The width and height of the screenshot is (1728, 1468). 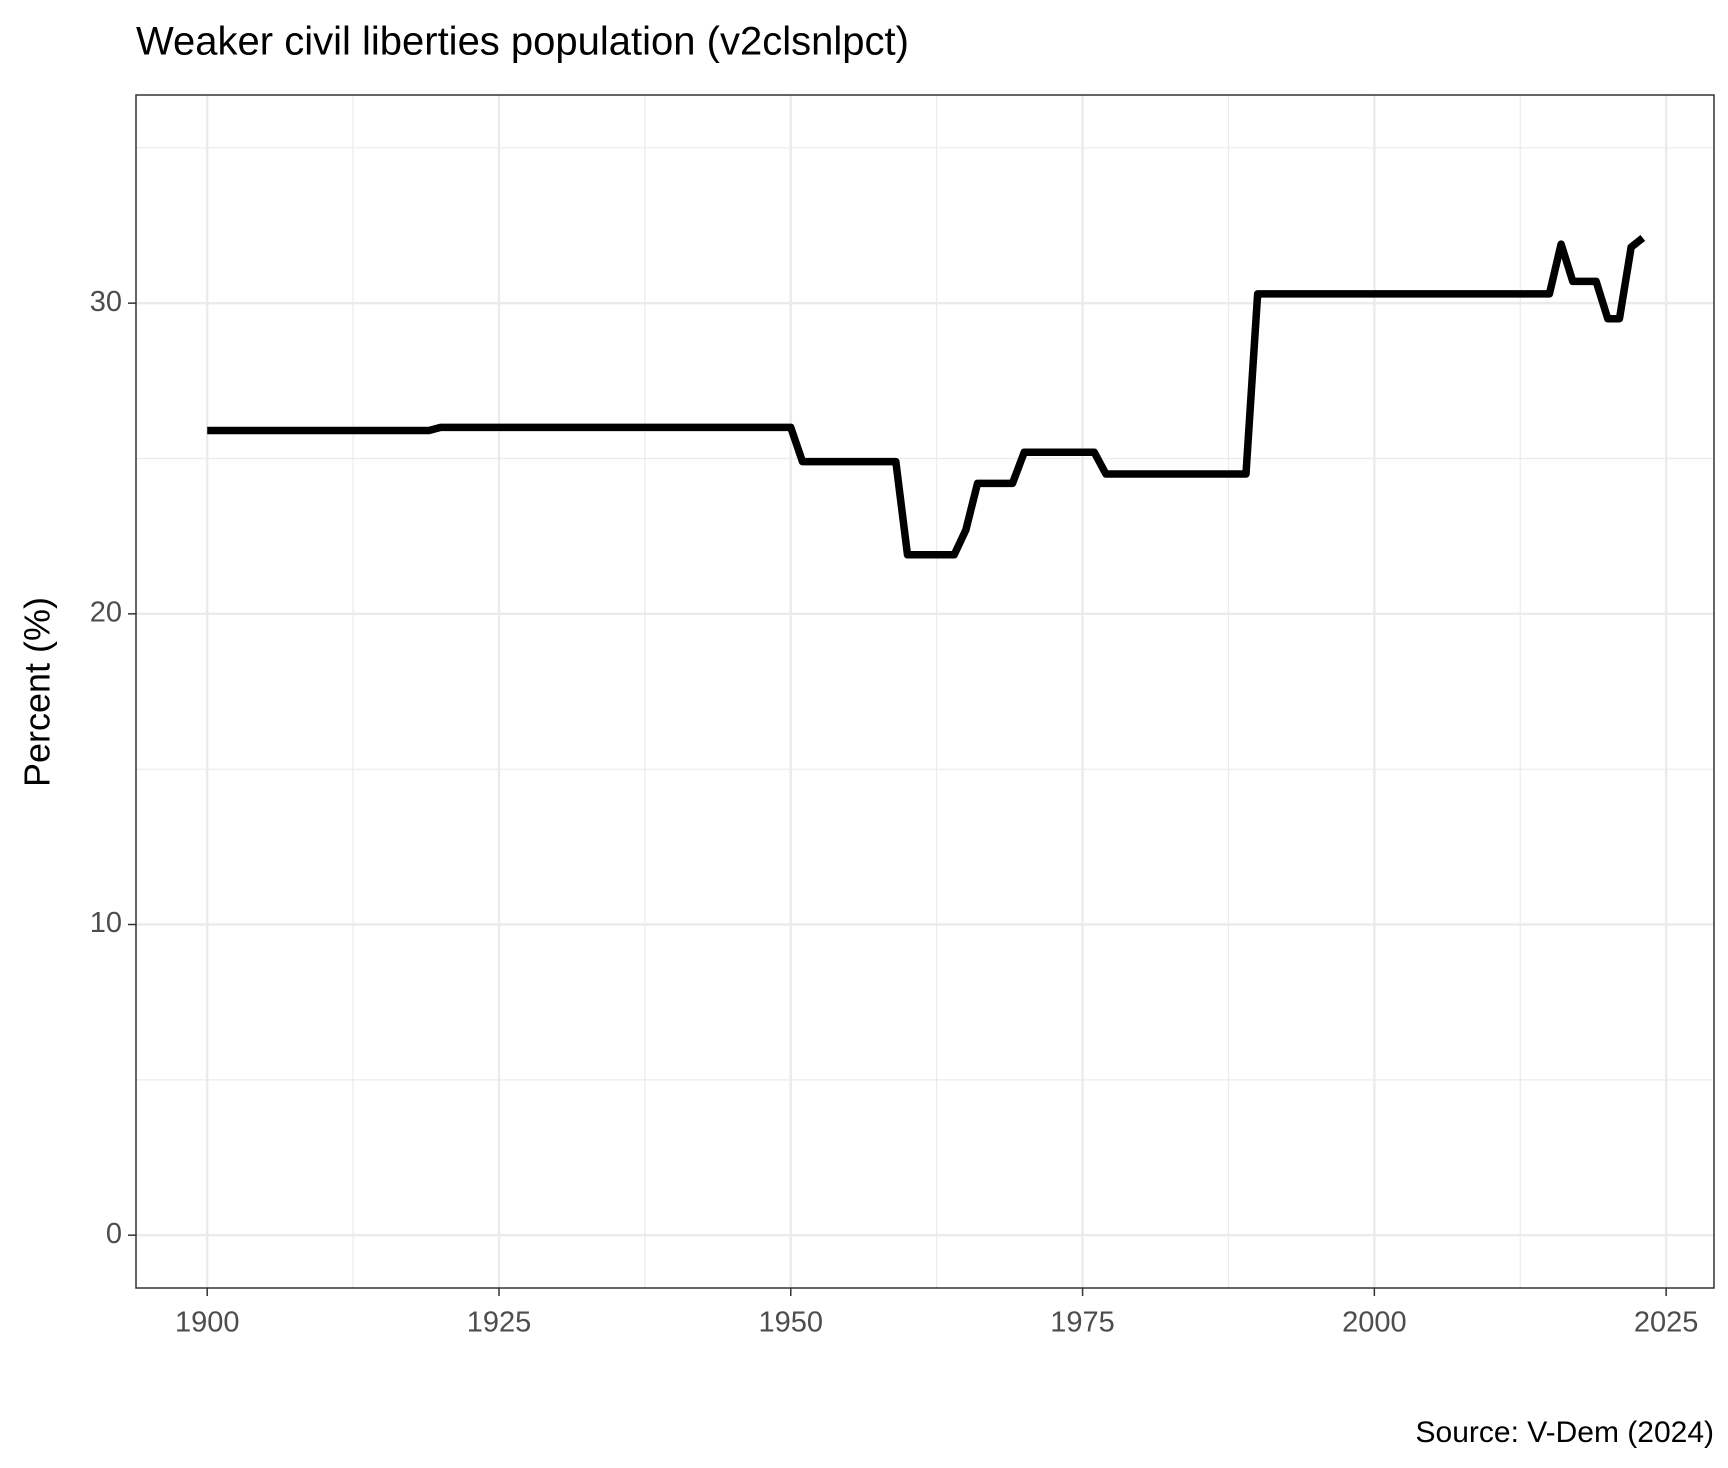 I want to click on y-tick-label: 0, so click(x=114, y=1234).